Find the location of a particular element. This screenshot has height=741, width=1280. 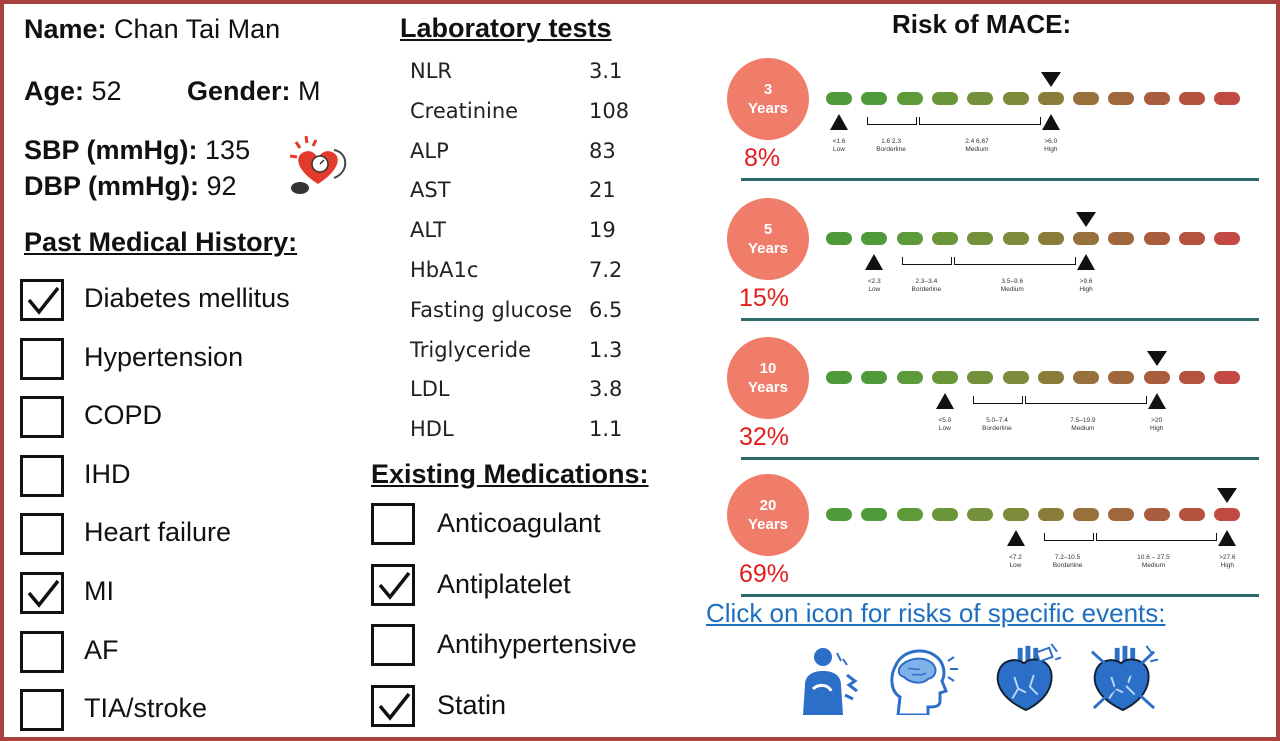

patient-age: 52 is located at coordinates (106, 91).